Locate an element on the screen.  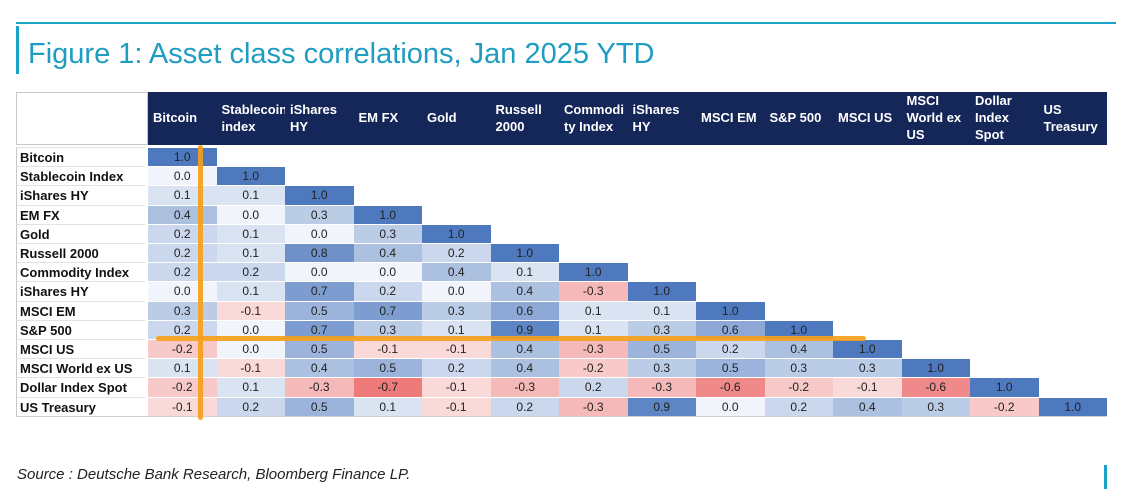
column-header: US Treasury is located at coordinates (1072, 118).